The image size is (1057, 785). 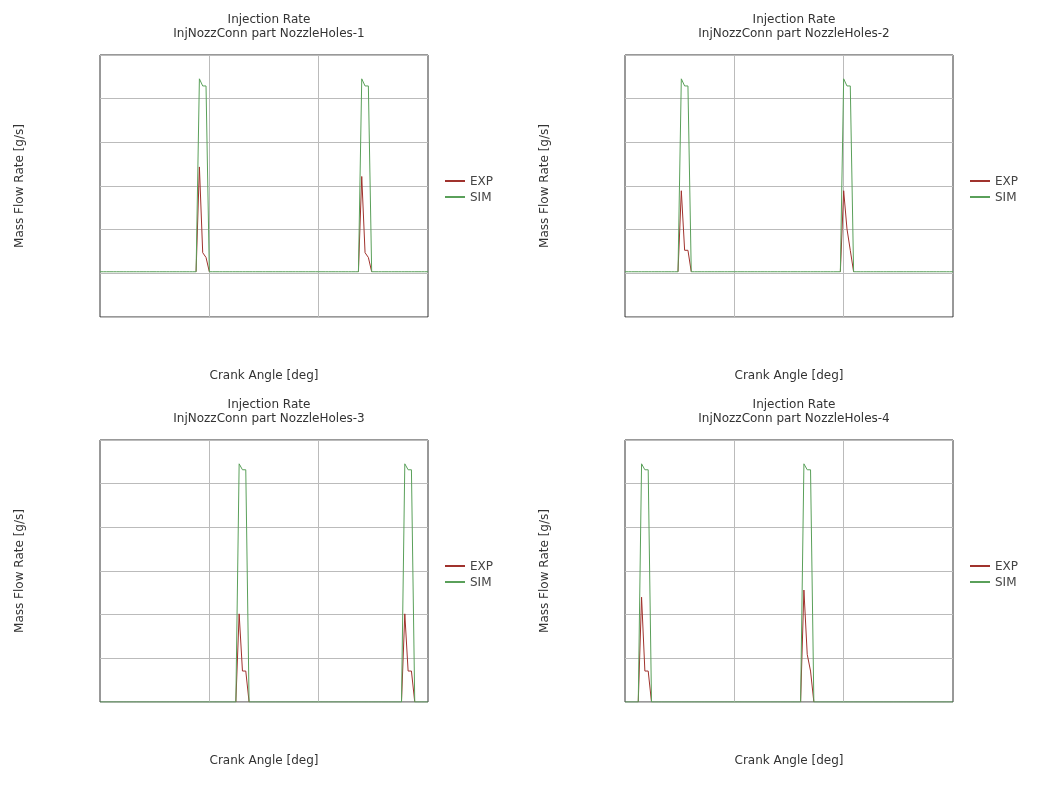 I want to click on chart-subtitle: InjNozzConn part NozzleHoles-1, so click(x=269, y=33).